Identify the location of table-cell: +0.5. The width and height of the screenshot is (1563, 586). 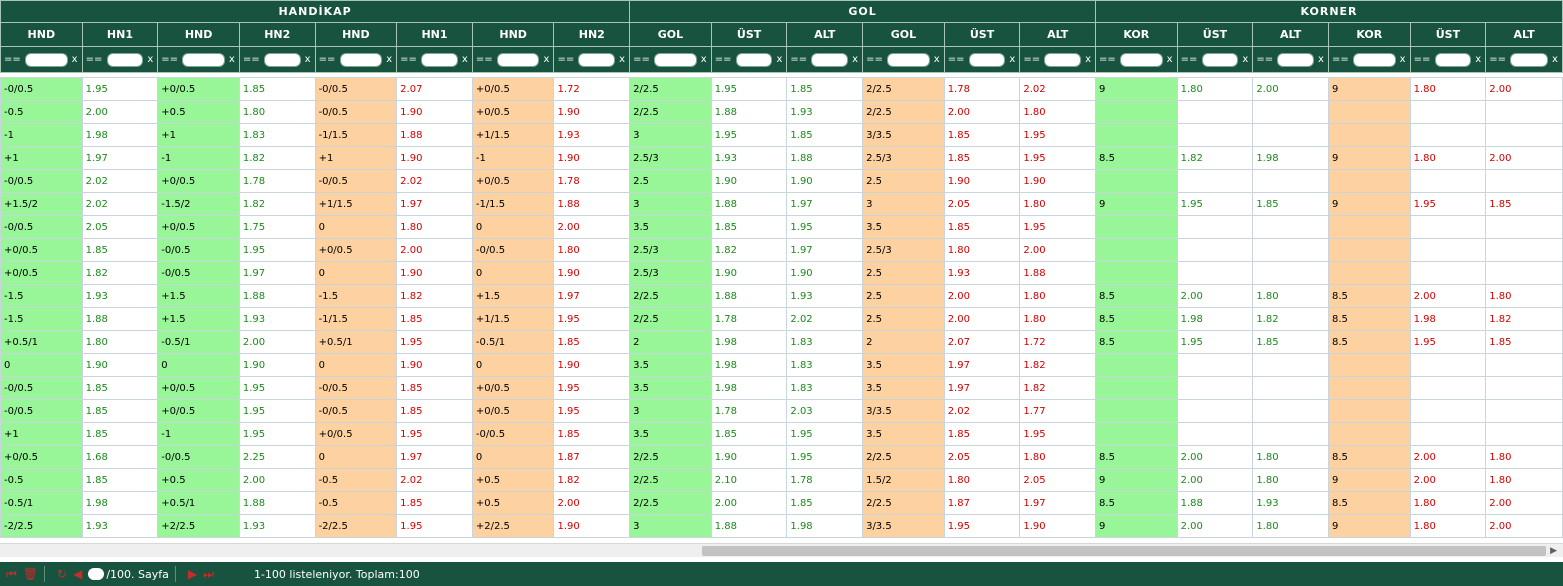
(513, 480).